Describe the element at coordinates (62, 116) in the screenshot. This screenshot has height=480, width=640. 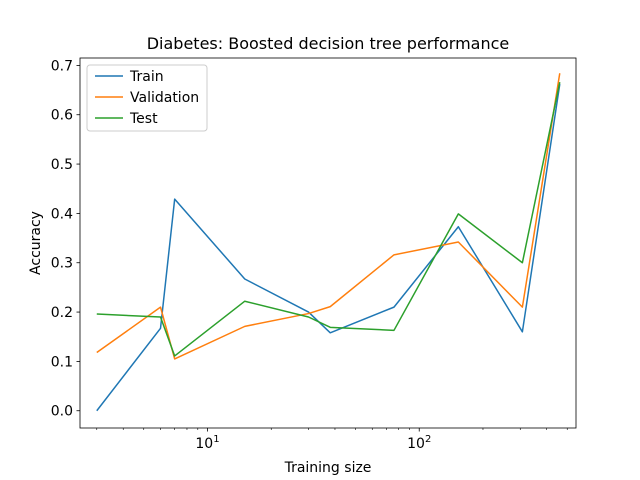
I see `y-tick-label: 0.6` at that location.